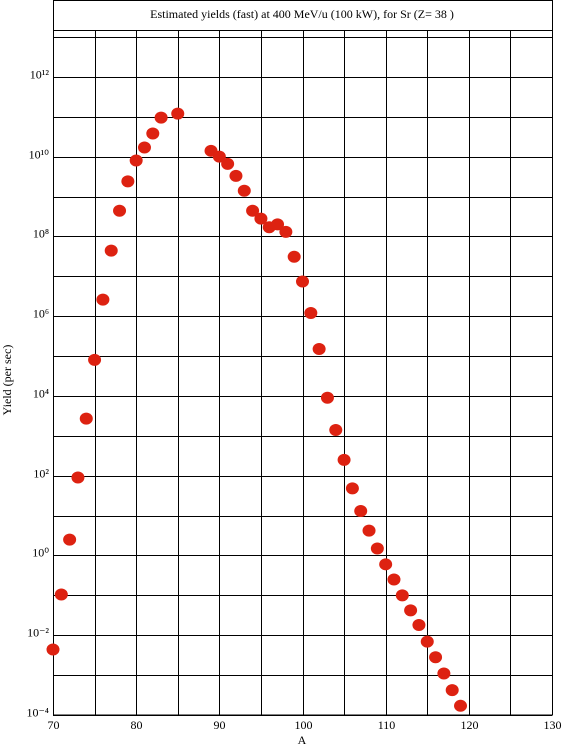  What do you see at coordinates (39, 154) in the screenshot?
I see `y-tick-label: 10¹⁰` at bounding box center [39, 154].